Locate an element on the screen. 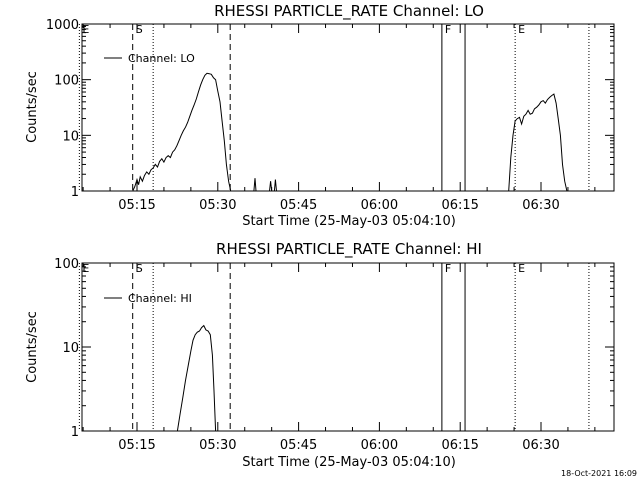 Image resolution: width=640 pixels, height=485 pixels. plot-date-stamp: 18-Oct-2021 16:09 is located at coordinates (599, 473).